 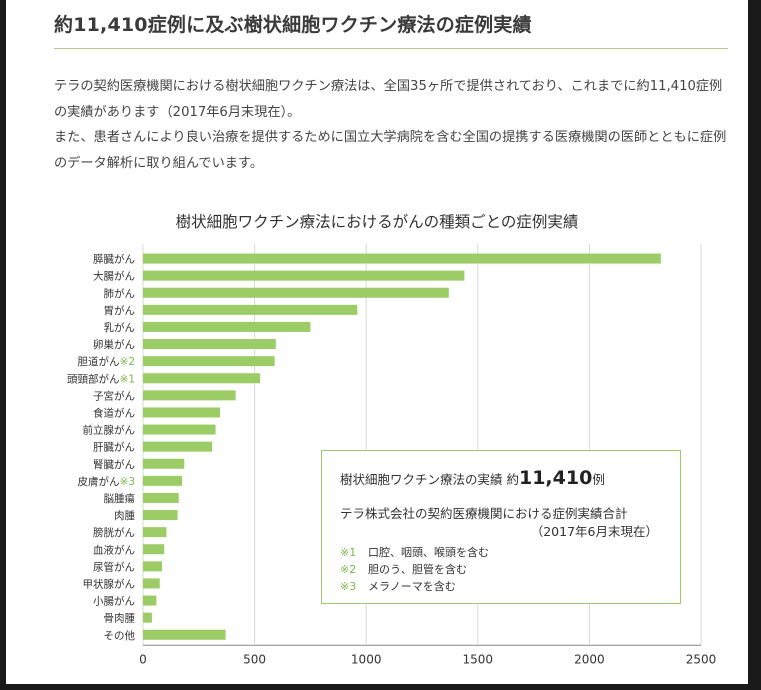 I want to click on x-tick-label: 0, so click(x=143, y=659).